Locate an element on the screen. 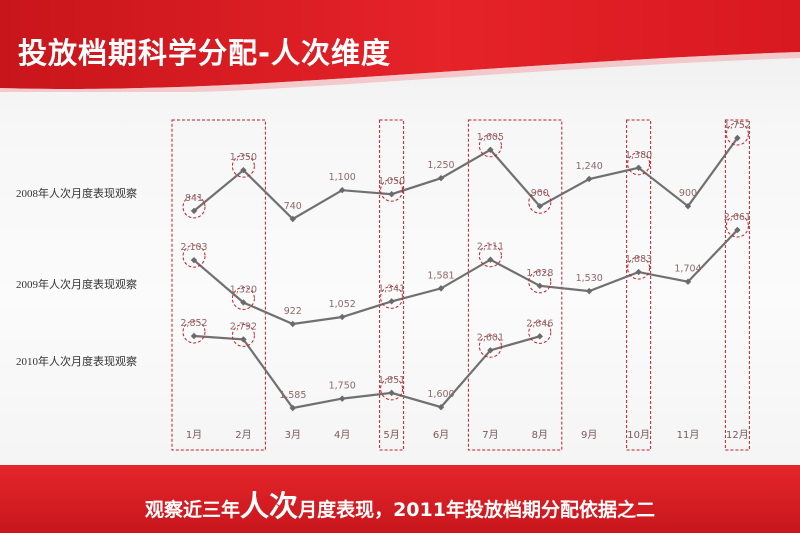 The image size is (800, 533). data-point-s2-4月 is located at coordinates (342, 317).